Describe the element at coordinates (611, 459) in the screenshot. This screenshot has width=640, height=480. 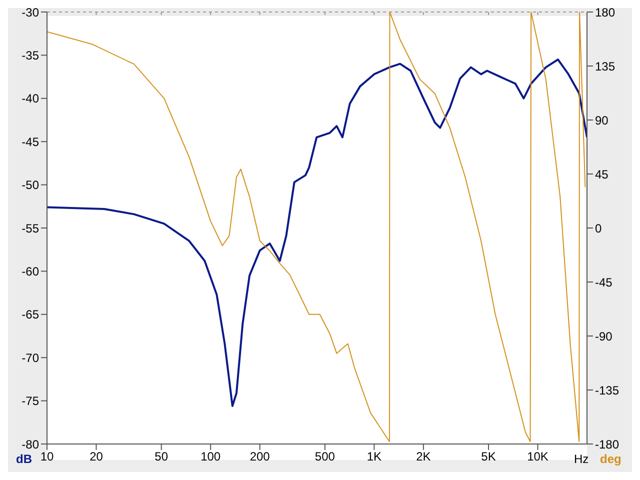
I see `y2-axis-title: deg` at that location.